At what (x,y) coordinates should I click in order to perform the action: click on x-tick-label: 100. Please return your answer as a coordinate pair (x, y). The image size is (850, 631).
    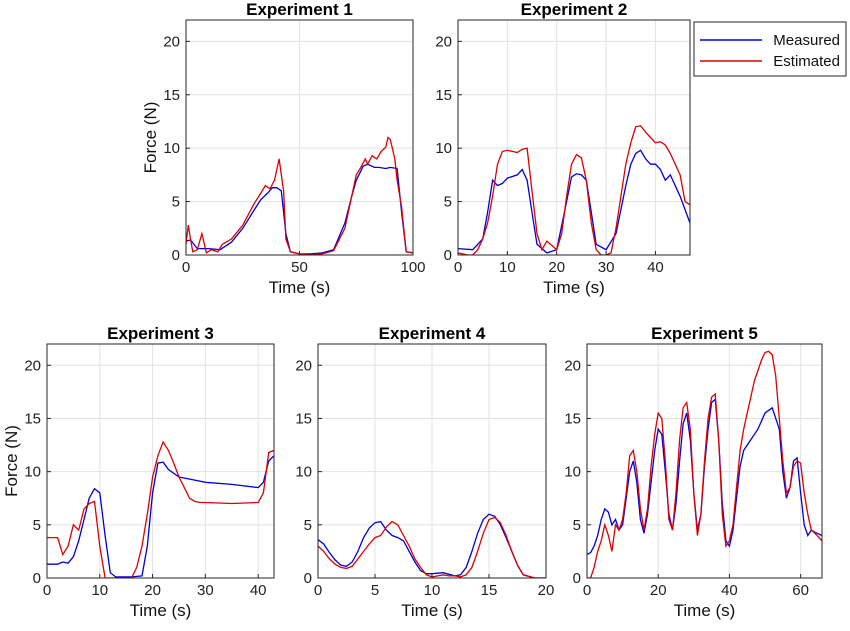
    Looking at the image, I should click on (412, 267).